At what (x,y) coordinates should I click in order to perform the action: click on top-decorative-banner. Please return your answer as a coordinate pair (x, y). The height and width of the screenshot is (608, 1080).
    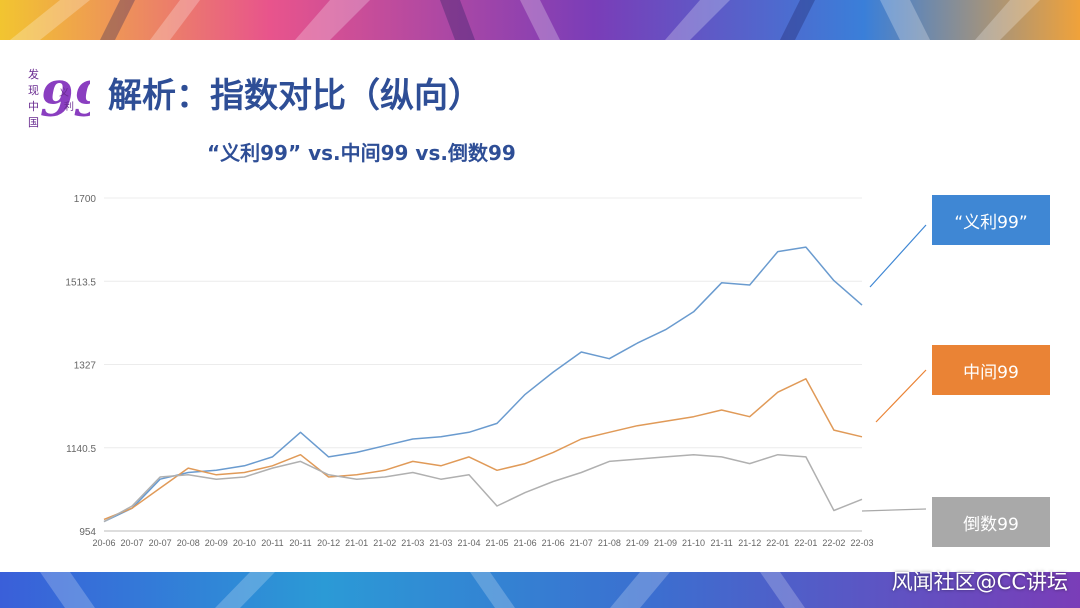
    Looking at the image, I should click on (540, 20).